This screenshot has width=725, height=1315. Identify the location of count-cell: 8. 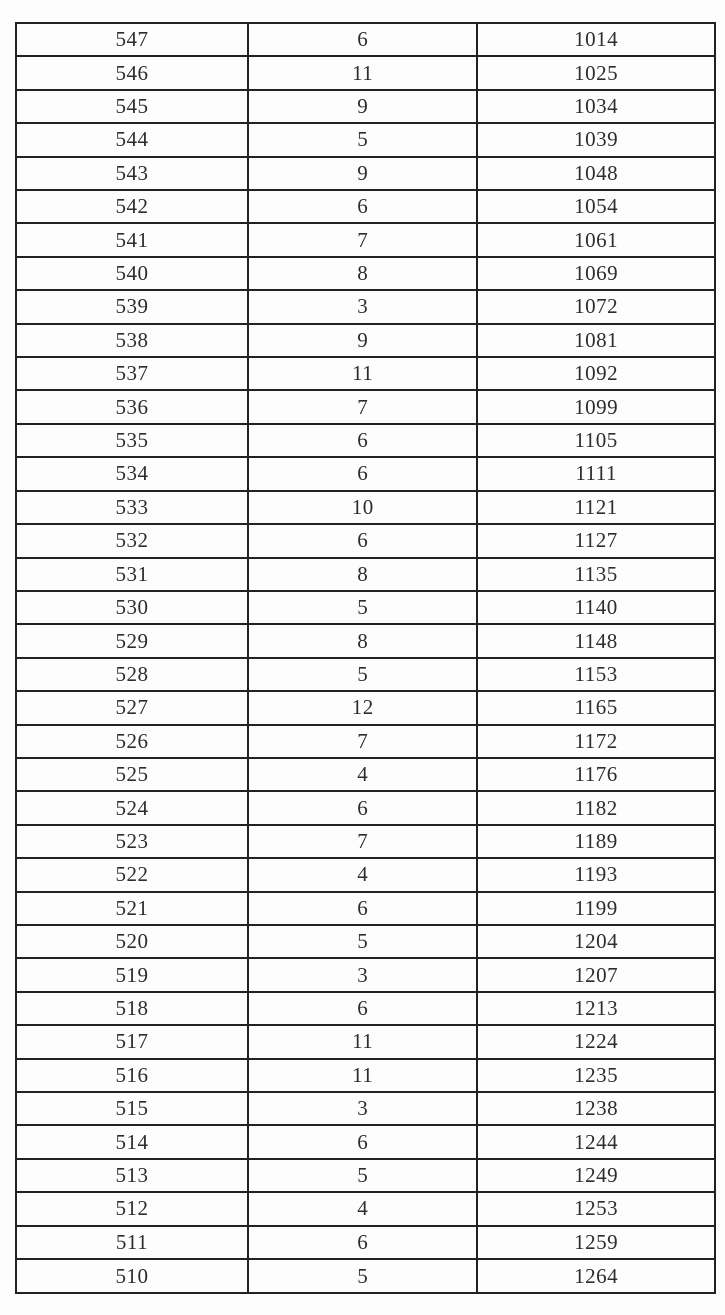
(363, 641).